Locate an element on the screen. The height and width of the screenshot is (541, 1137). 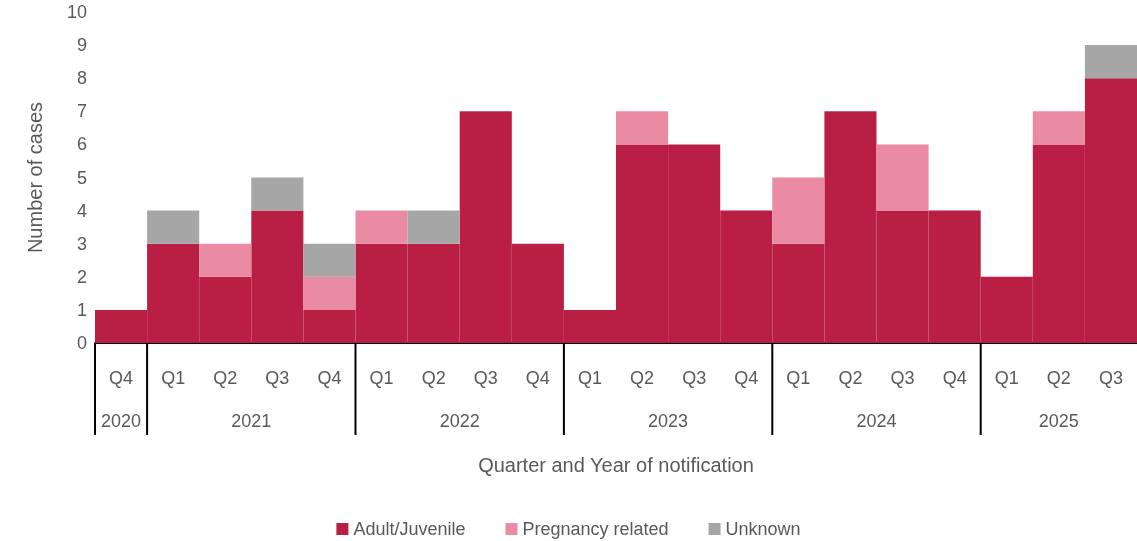
text: 2022 is located at coordinates (459, 421).